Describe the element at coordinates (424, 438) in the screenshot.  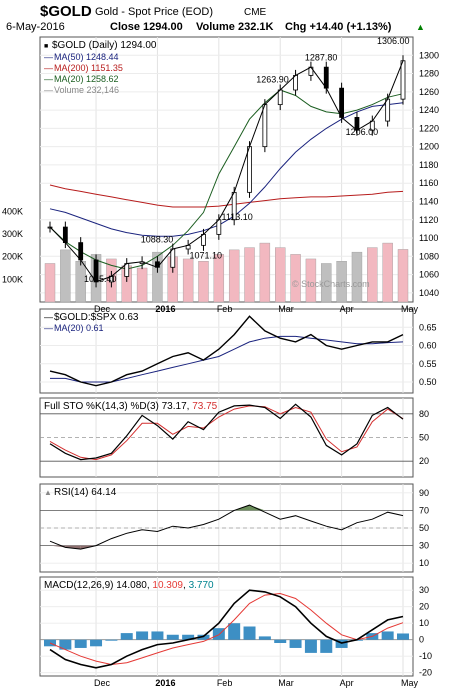
I see `y-tick-label: 50` at that location.